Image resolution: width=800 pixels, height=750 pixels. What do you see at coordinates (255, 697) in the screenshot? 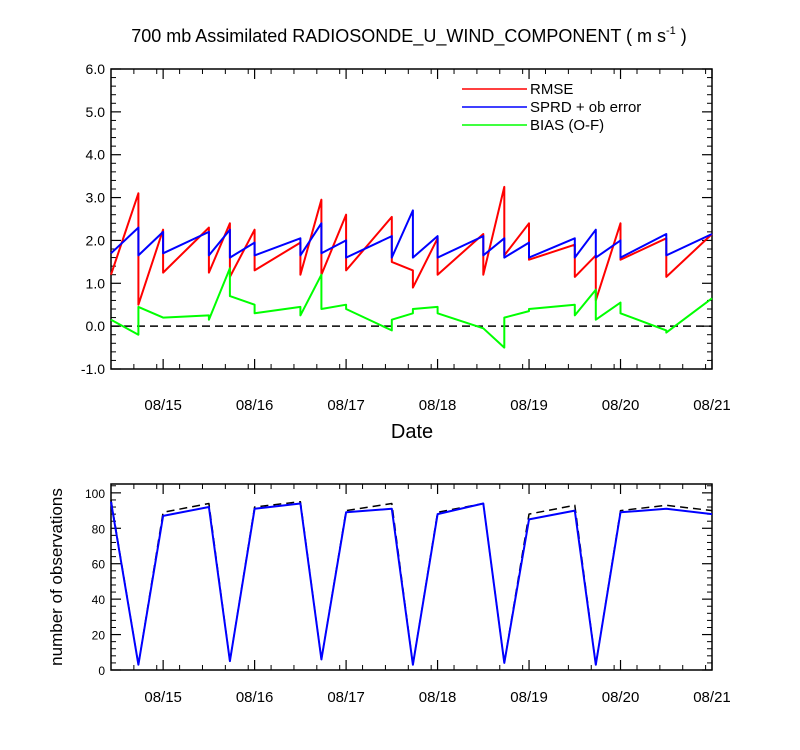
I see `bottom-x-tick-label: 08/16` at bounding box center [255, 697].